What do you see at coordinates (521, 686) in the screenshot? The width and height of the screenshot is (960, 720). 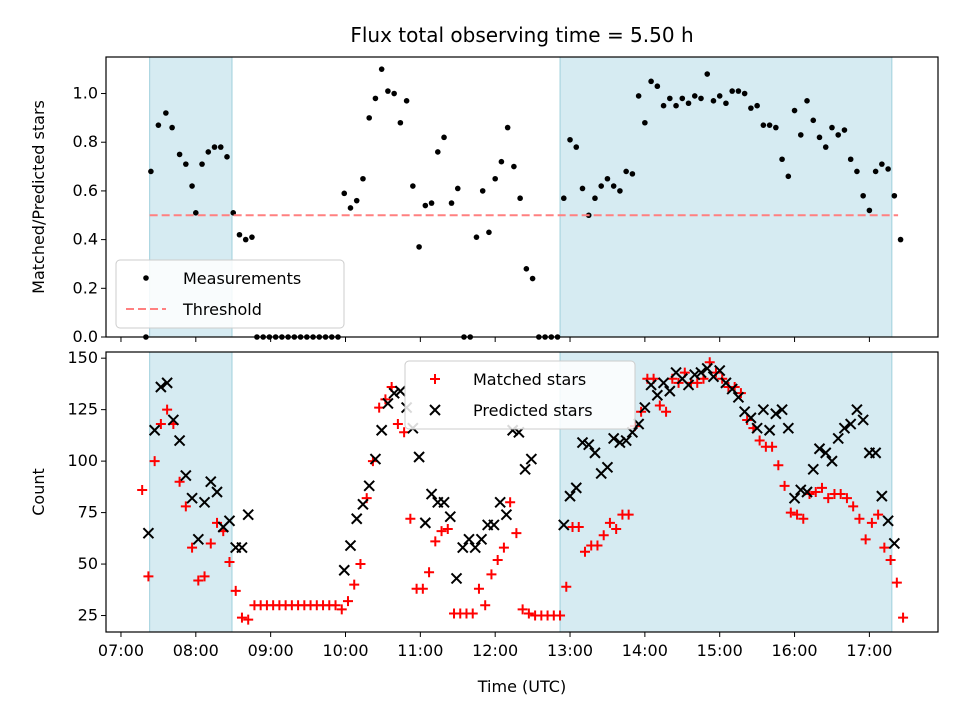 I see `x-axis-label: Time (UTC)` at bounding box center [521, 686].